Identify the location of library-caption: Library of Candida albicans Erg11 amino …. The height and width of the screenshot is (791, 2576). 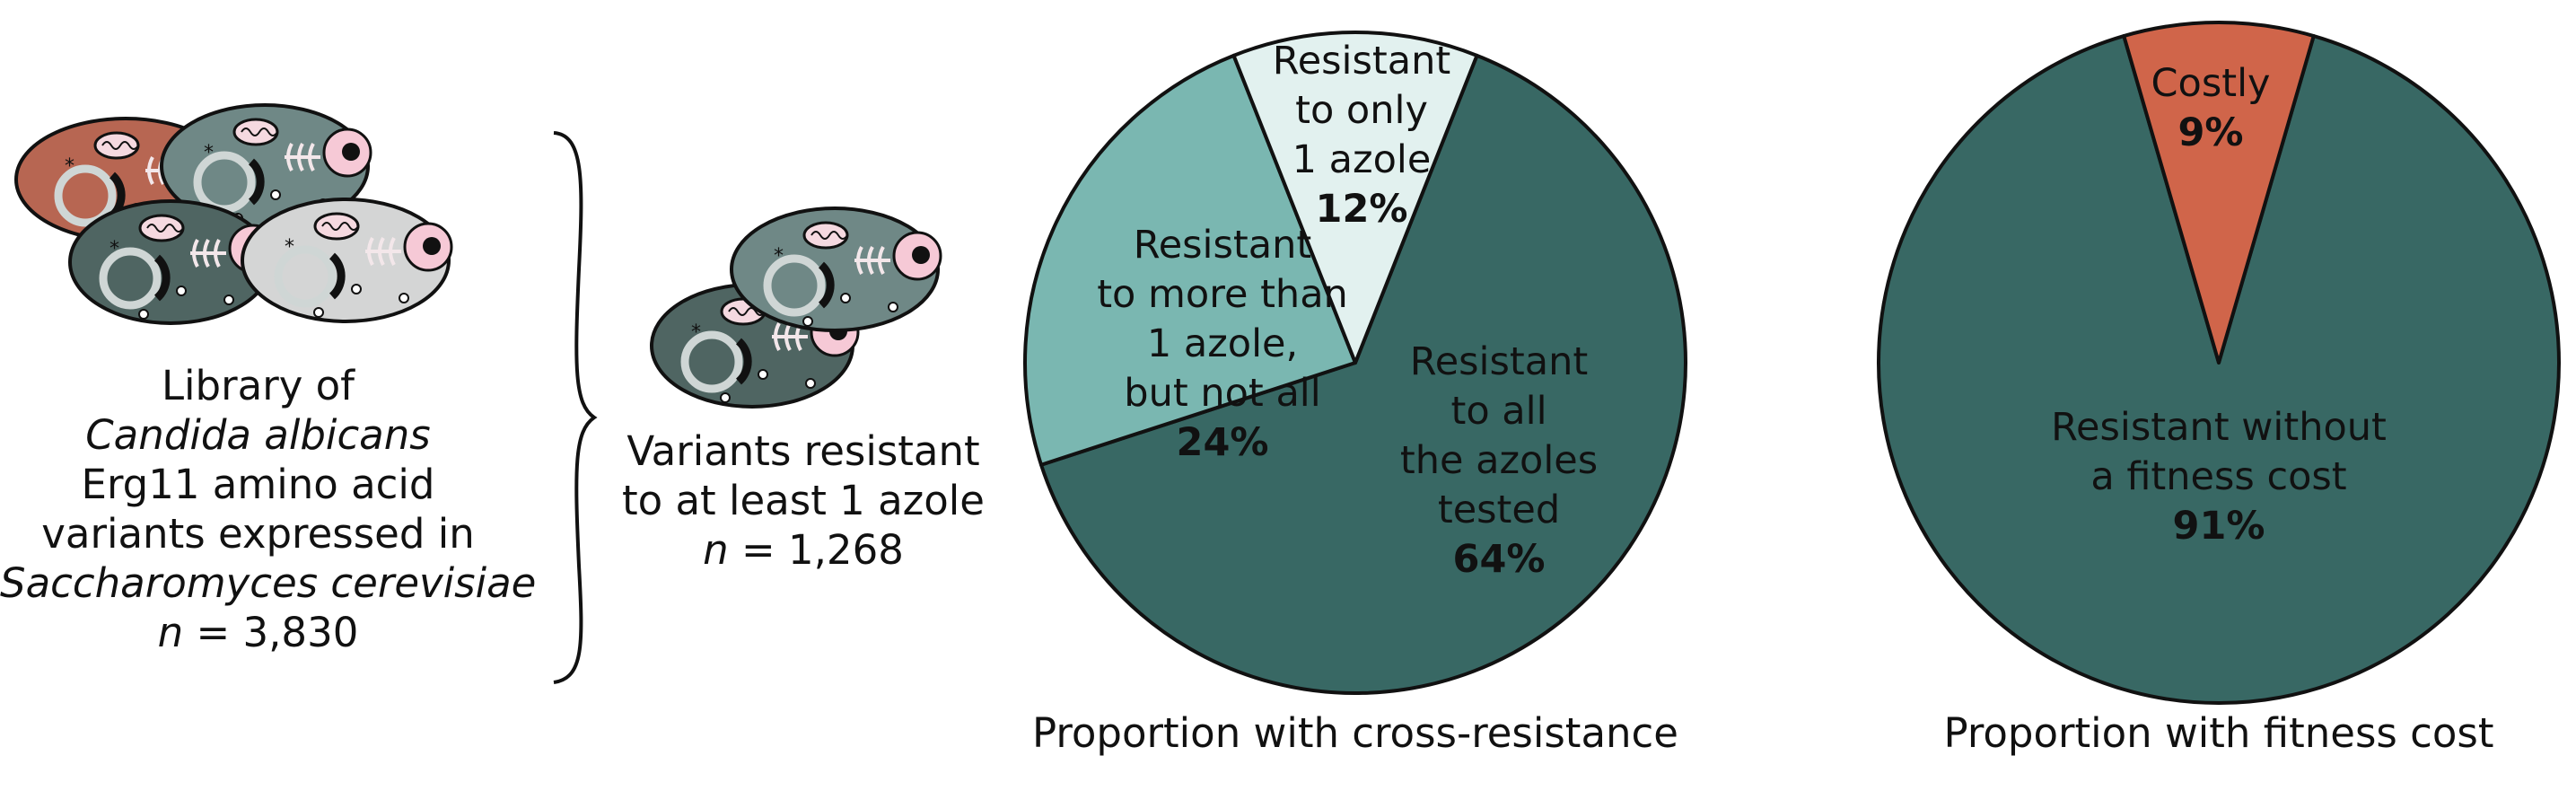
(268, 509).